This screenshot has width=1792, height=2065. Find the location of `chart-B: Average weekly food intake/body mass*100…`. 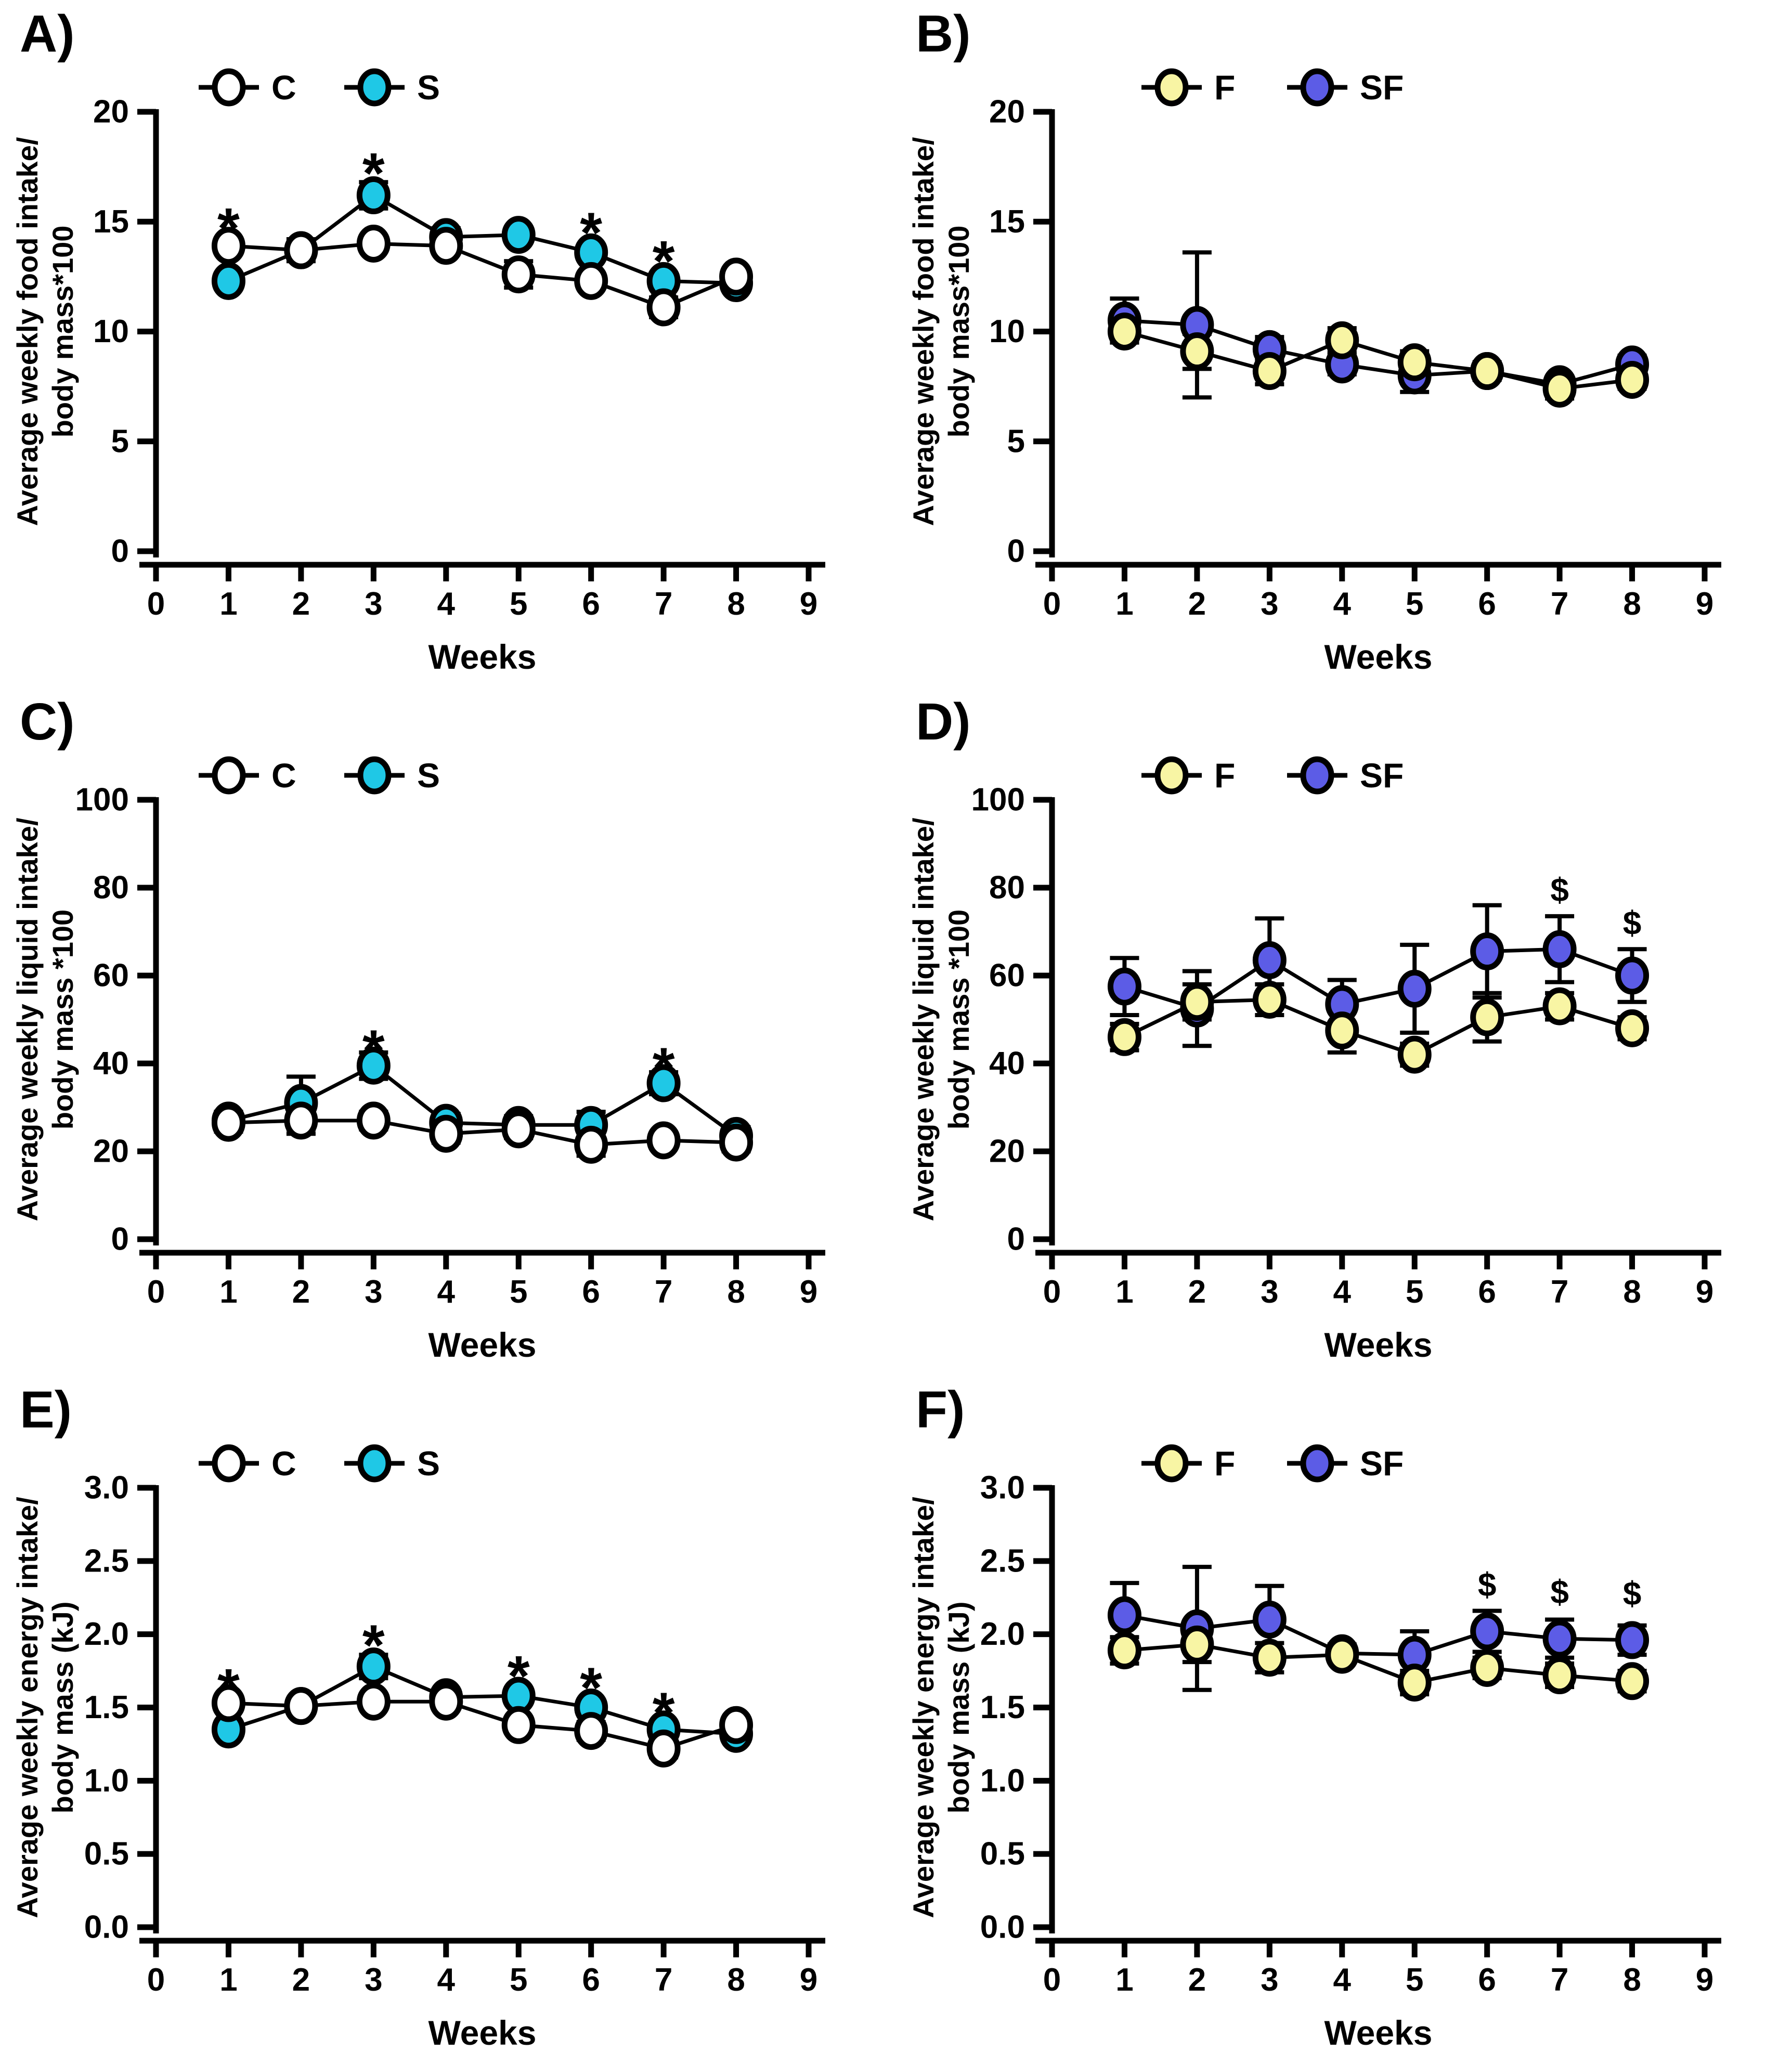

chart-B: Average weekly food intake/body mass*100… is located at coordinates (1314, 372).